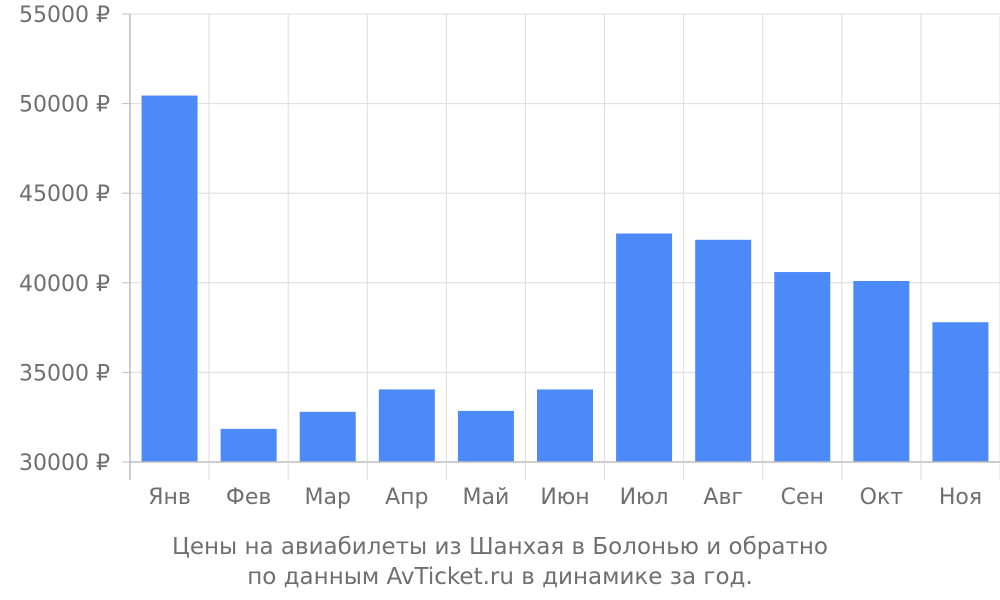  What do you see at coordinates (169, 497) in the screenshot?
I see `x-tick-label: Янв` at bounding box center [169, 497].